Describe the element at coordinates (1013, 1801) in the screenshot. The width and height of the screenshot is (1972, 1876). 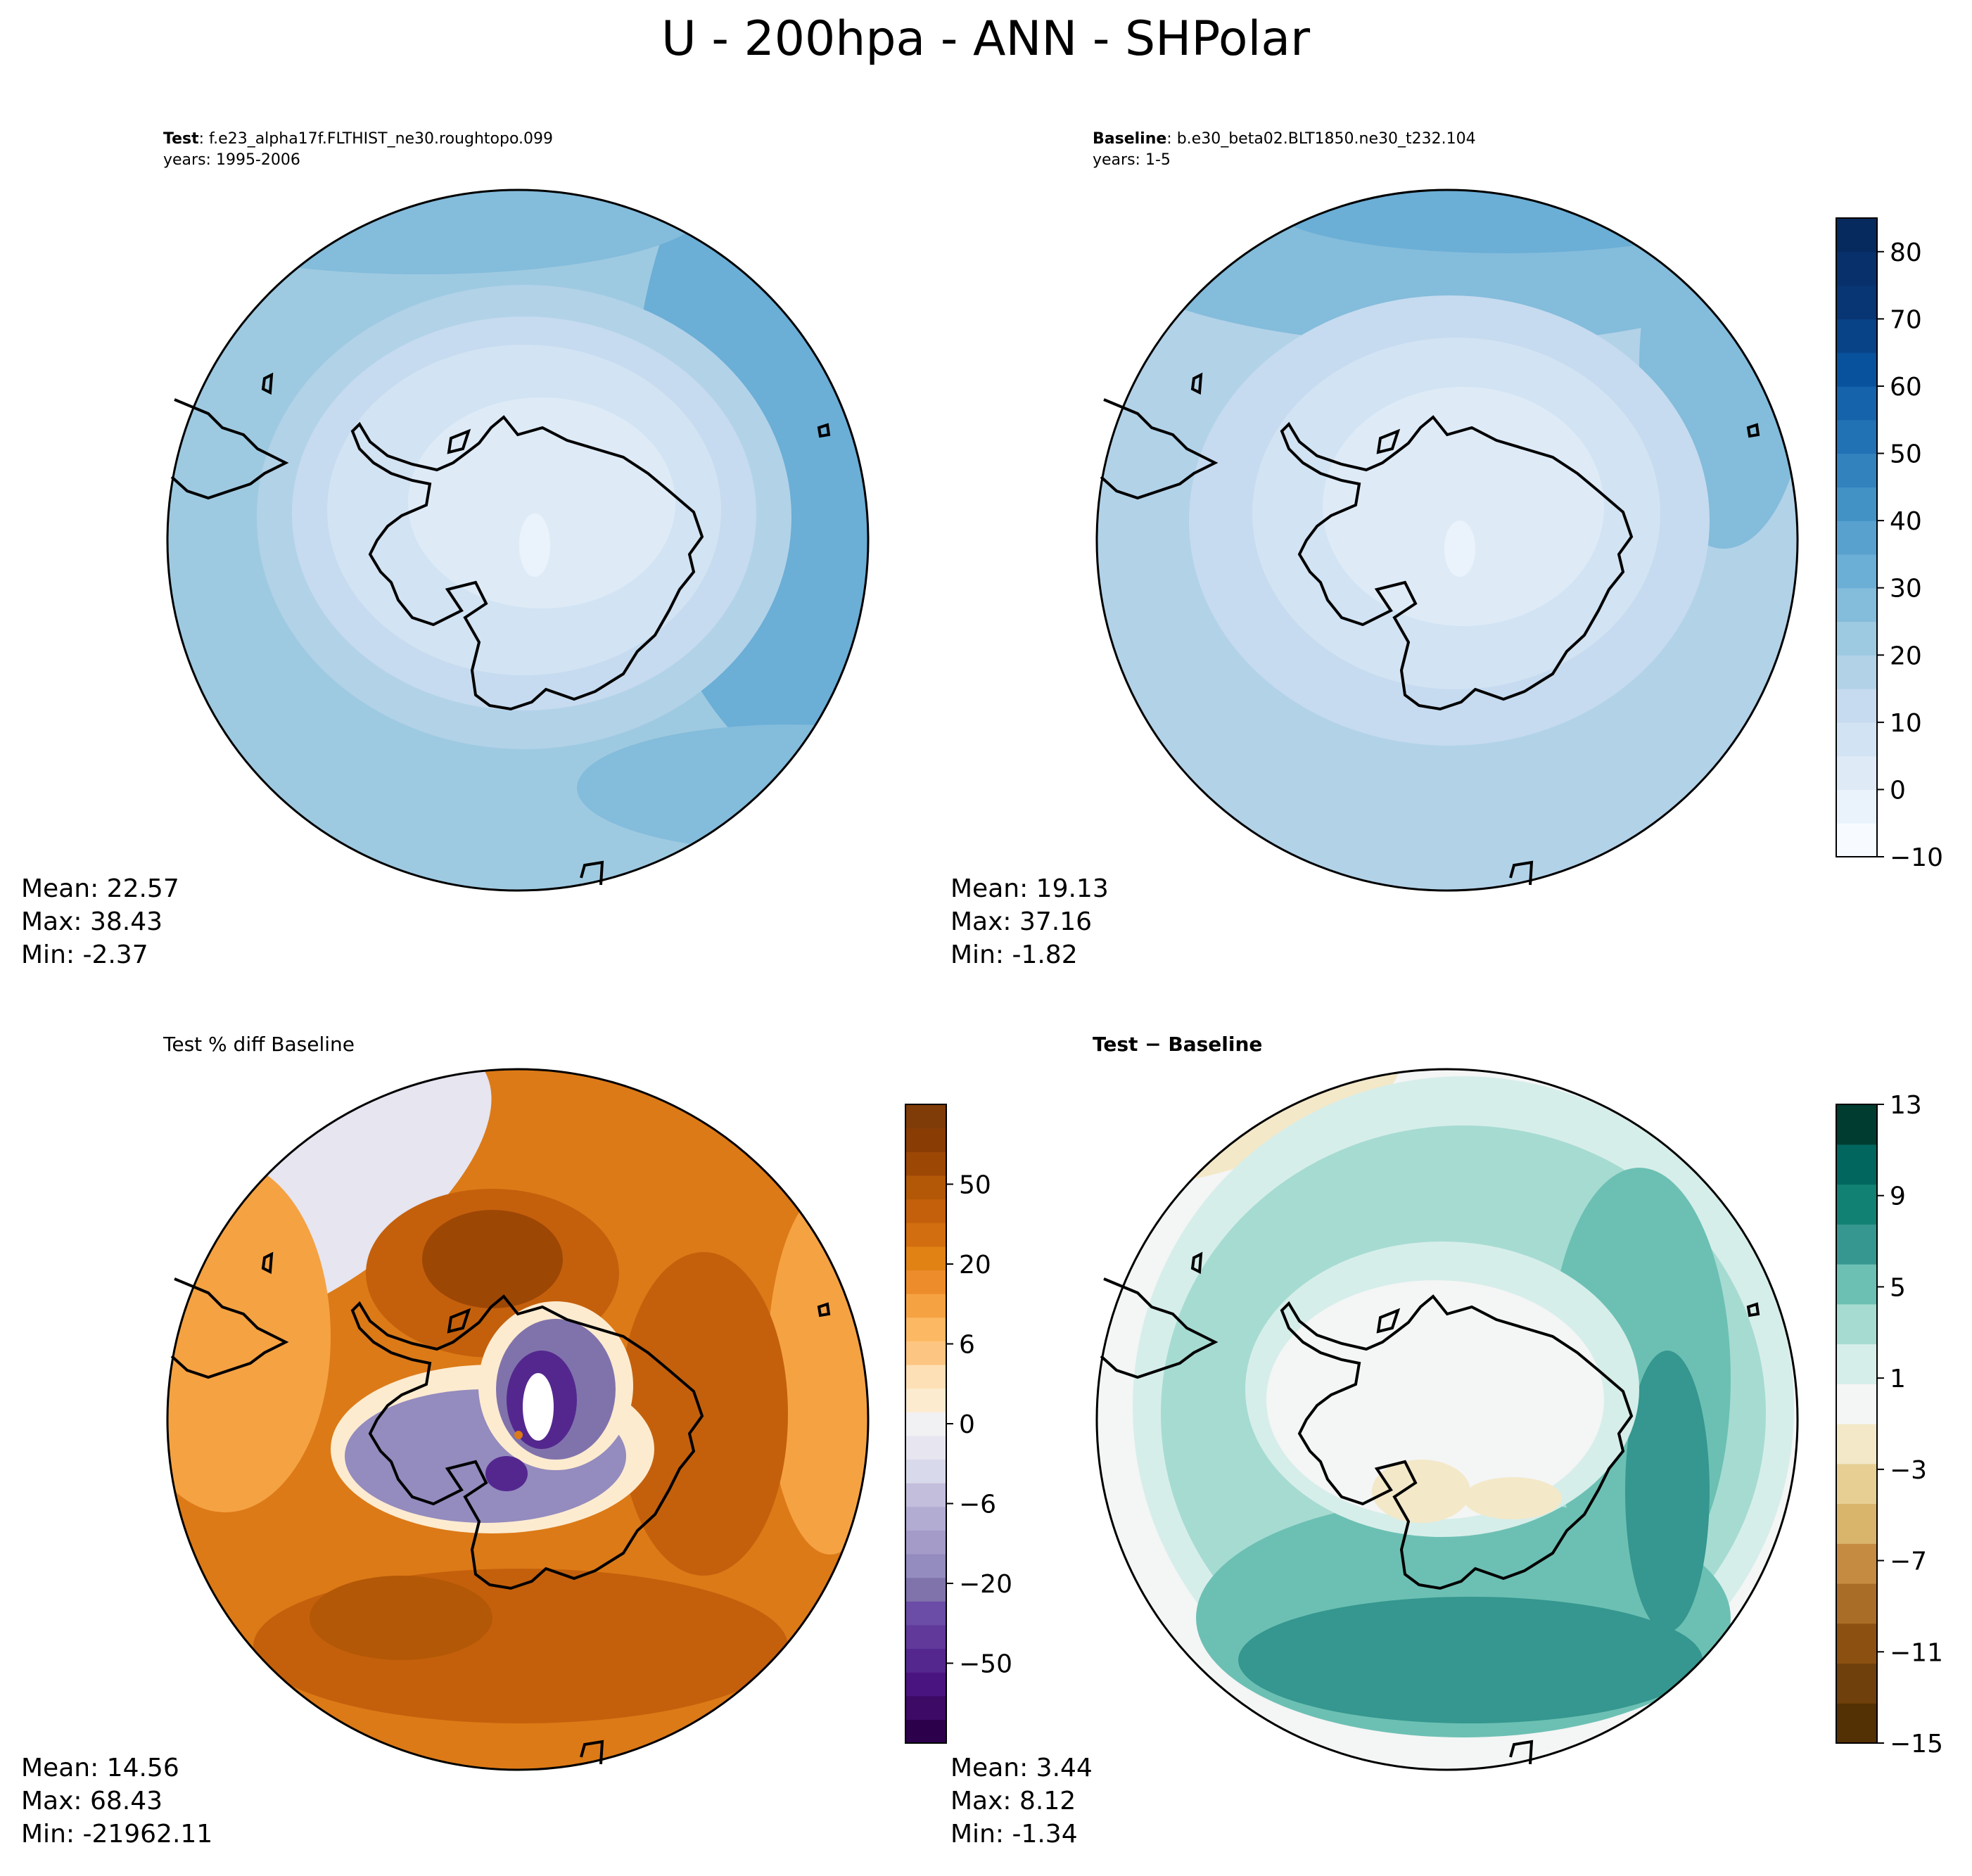
I see `panel-abs-diff-max: Max: 8.12` at that location.